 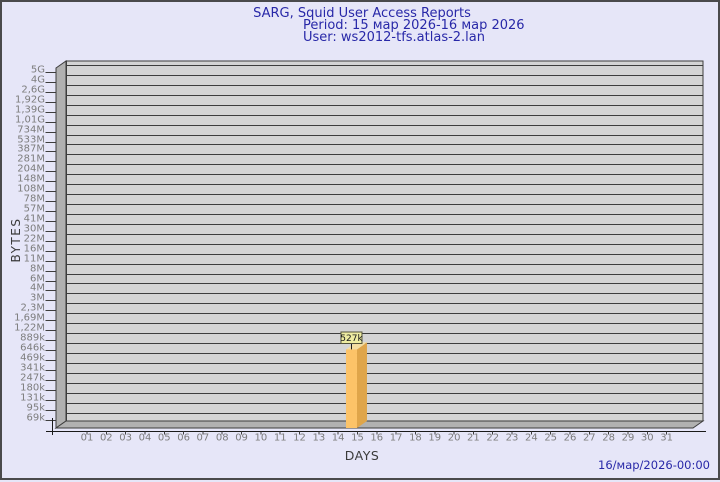 I want to click on y-tick-label: 22M, so click(x=34, y=239).